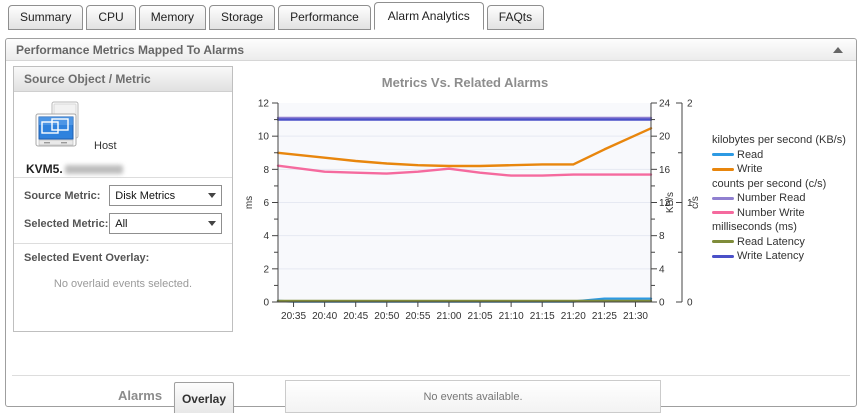 The height and width of the screenshot is (413, 862). Describe the element at coordinates (93, 170) in the screenshot. I see `host-name-redacted` at that location.